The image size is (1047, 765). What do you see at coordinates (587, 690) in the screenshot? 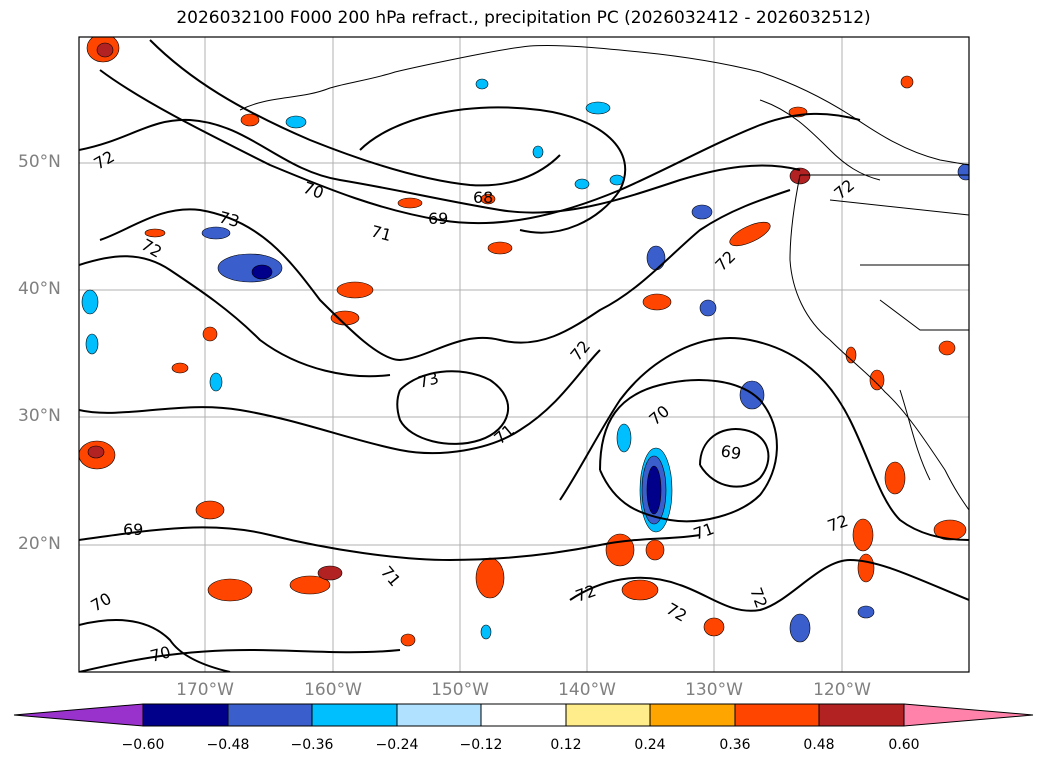
I see `lon-label-140w: 140°W` at bounding box center [587, 690].